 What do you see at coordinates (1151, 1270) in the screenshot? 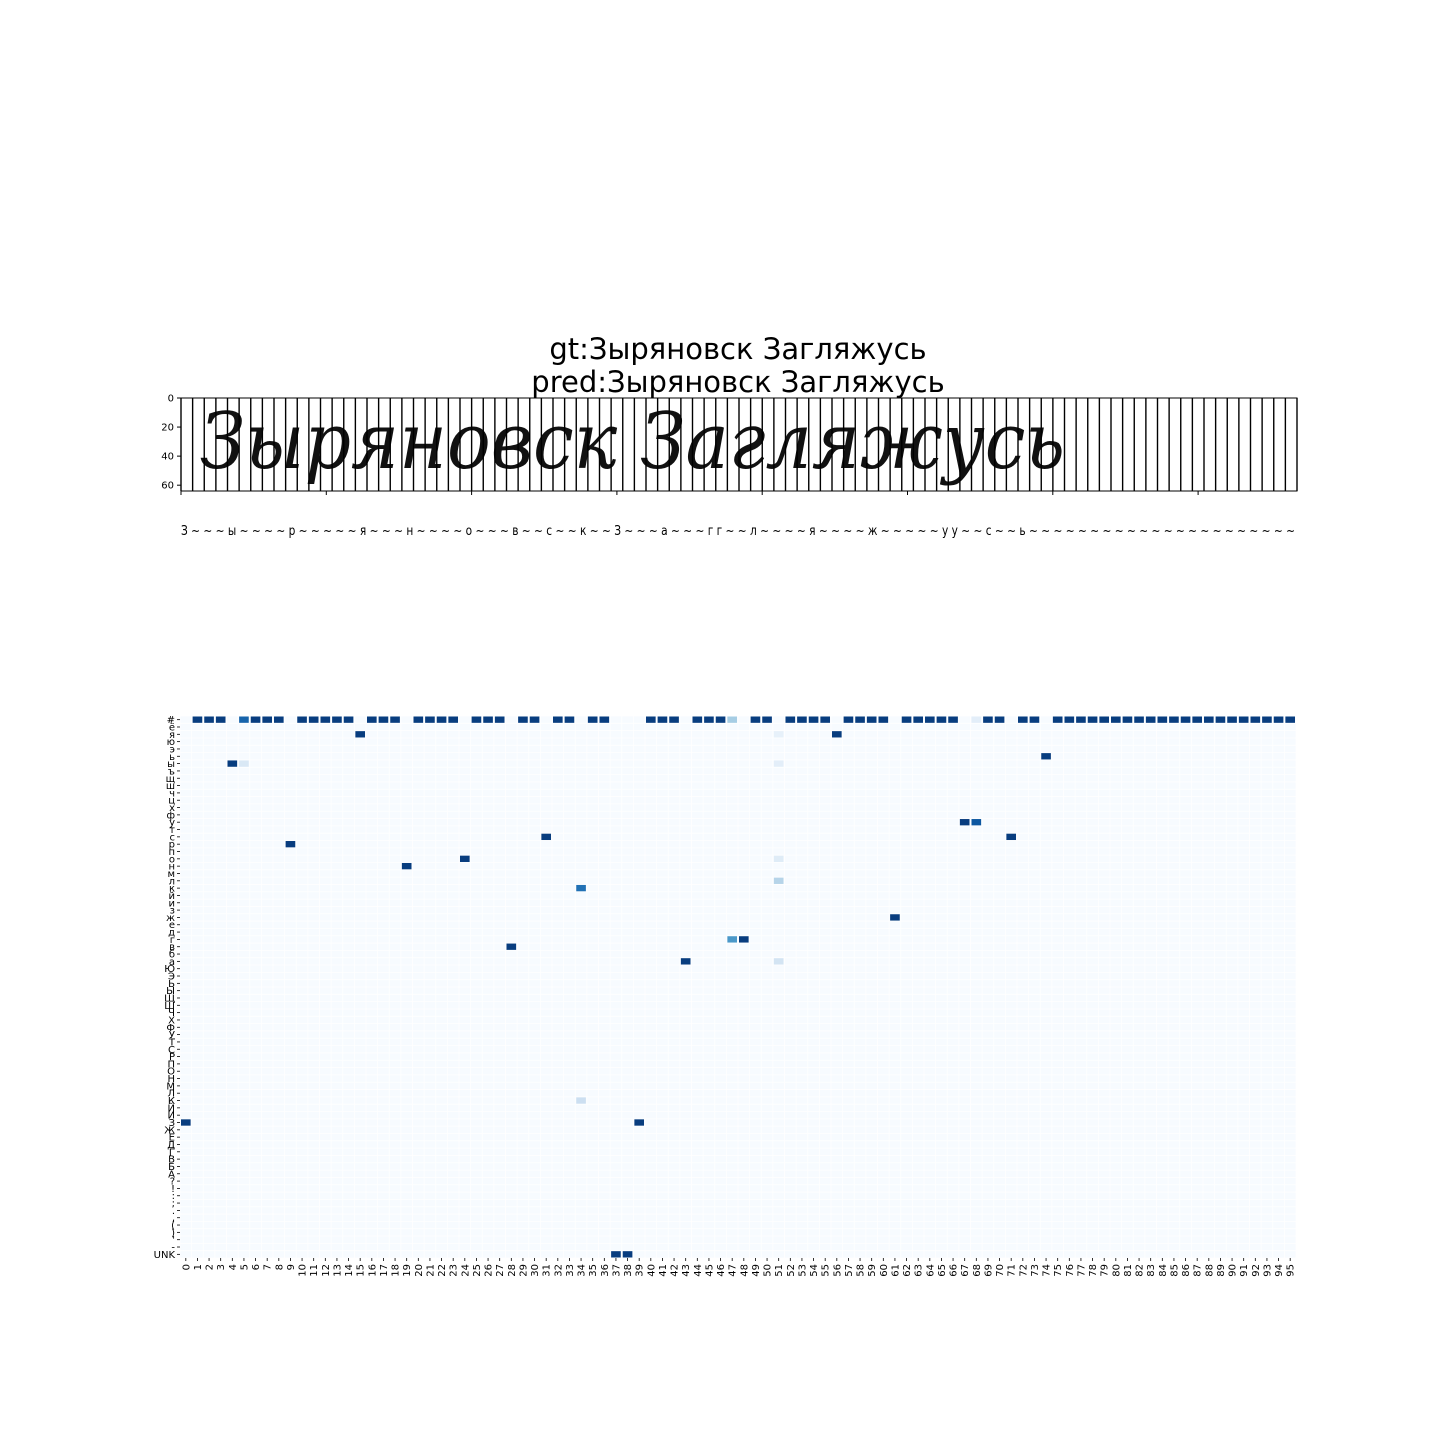
I see `heatmap-x-label: 83` at bounding box center [1151, 1270].